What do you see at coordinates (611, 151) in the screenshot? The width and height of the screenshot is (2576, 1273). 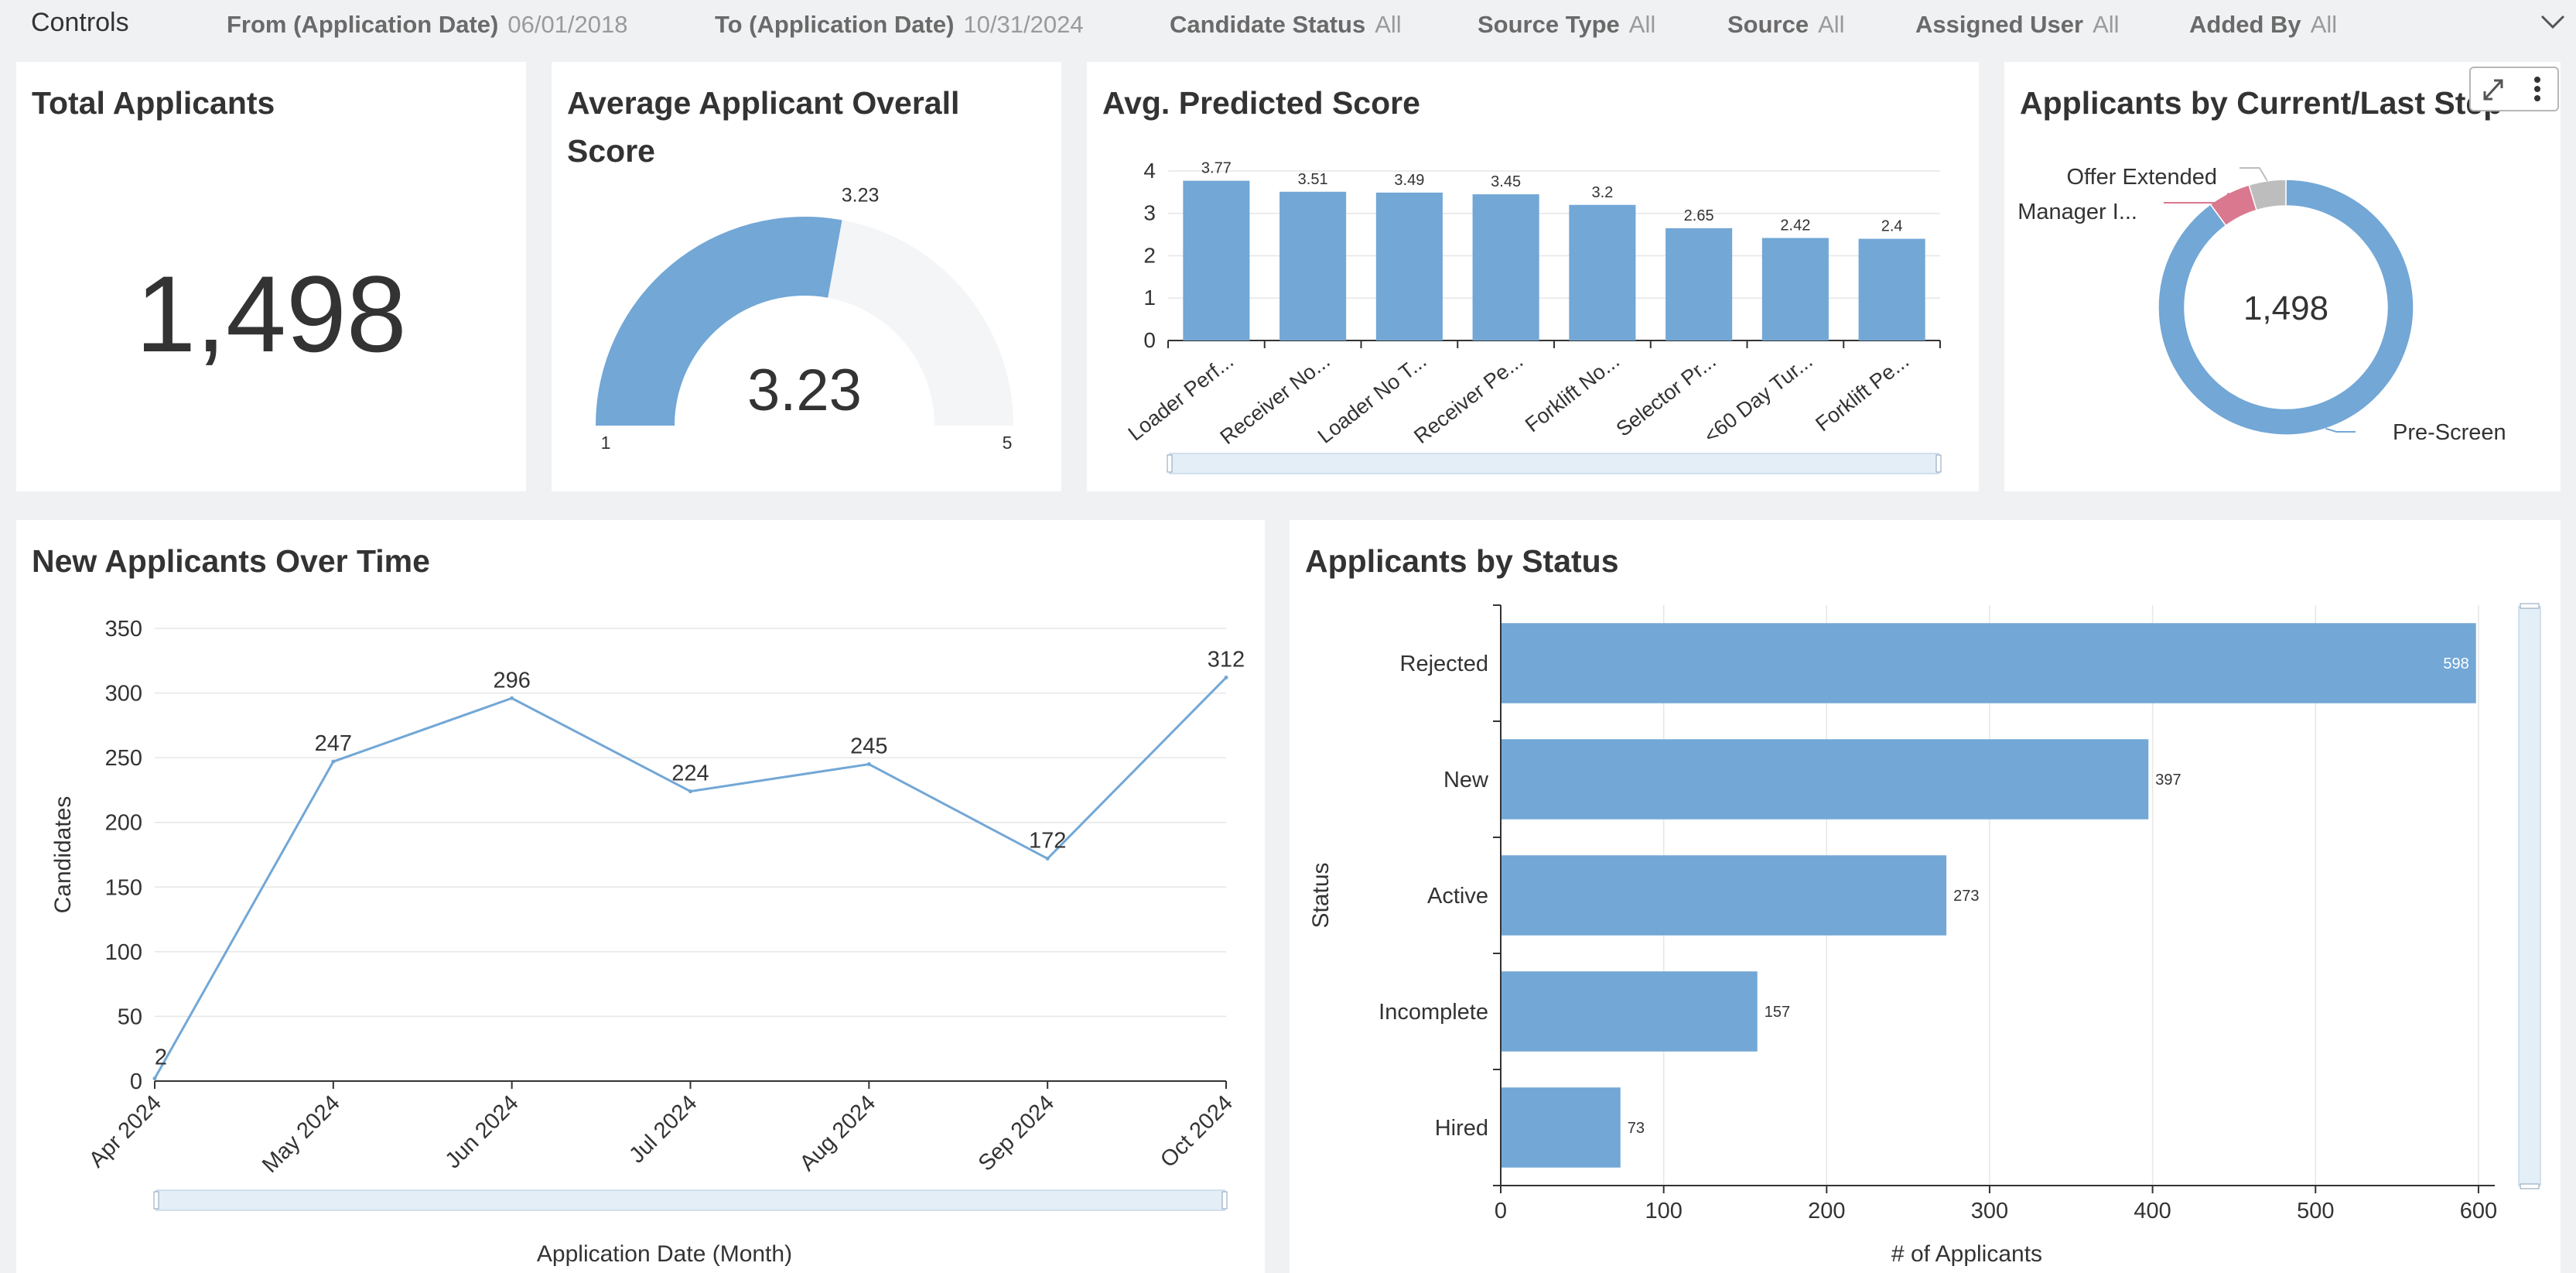 I see `card-title-line2: Score` at bounding box center [611, 151].